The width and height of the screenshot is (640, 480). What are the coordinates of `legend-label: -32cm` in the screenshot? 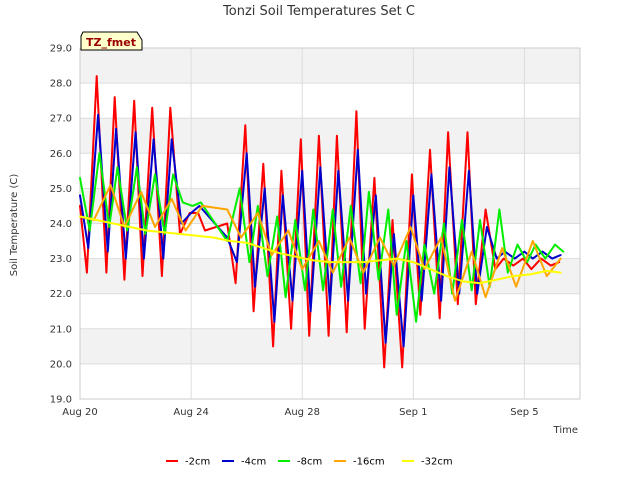 It's located at (437, 462).